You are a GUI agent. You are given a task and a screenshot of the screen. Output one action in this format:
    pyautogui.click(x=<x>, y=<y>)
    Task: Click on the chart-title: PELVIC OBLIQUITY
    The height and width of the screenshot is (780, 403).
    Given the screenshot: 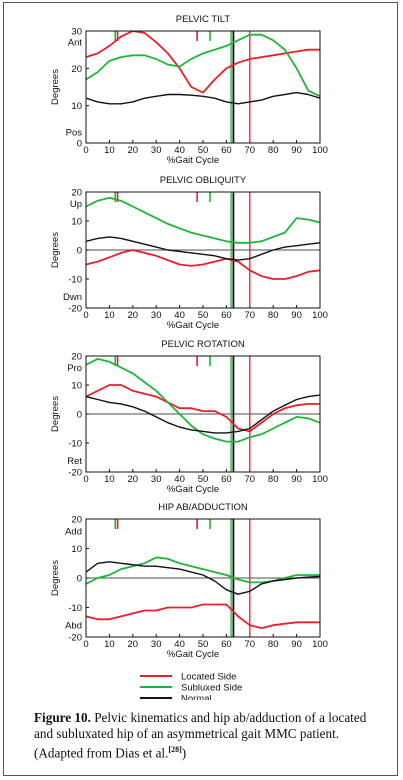 What is the action you would take?
    pyautogui.click(x=203, y=180)
    